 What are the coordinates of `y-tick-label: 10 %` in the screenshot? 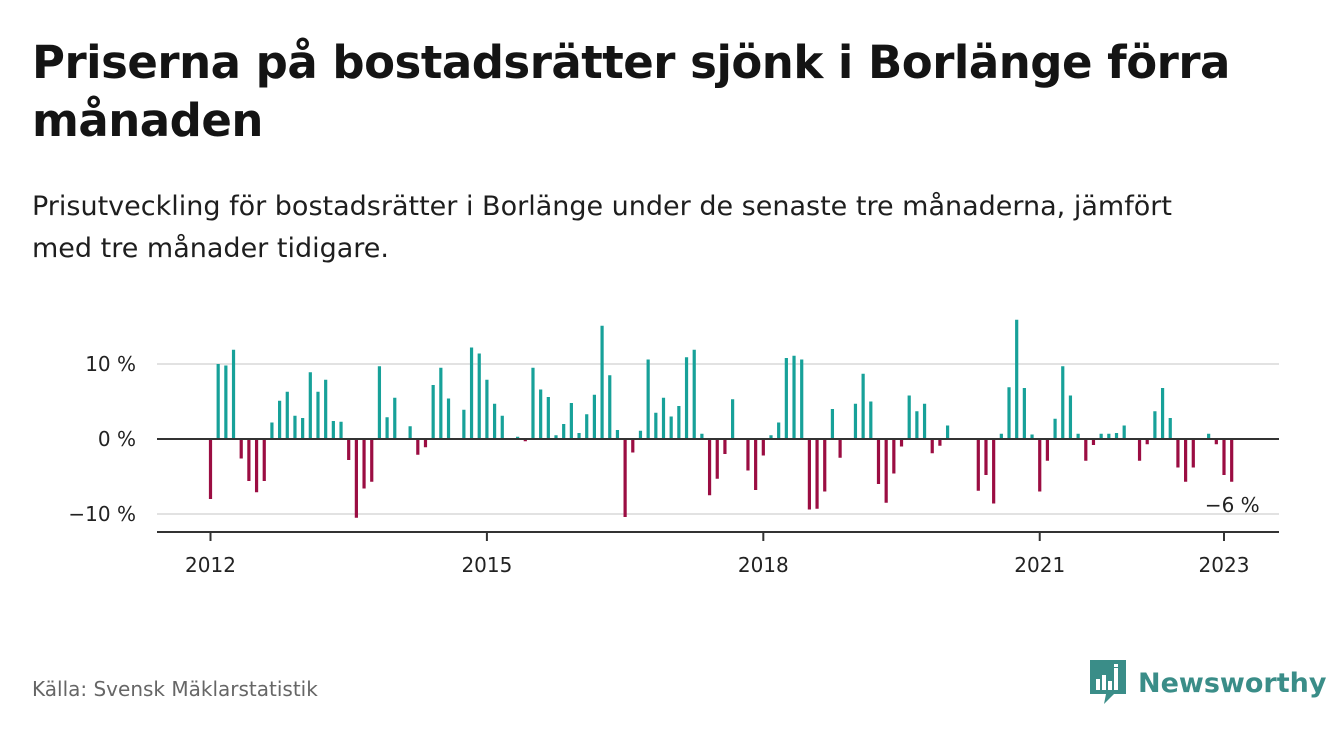 It's located at (110, 364).